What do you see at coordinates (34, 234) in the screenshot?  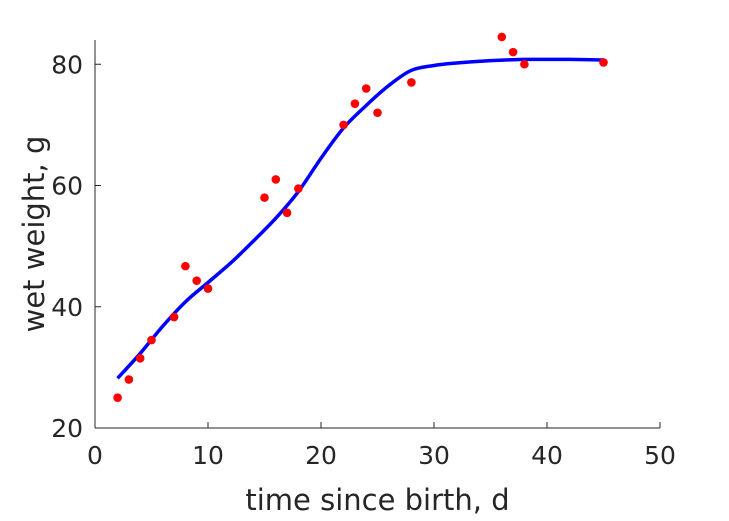 I see `y-axis-title: wet weight, g` at bounding box center [34, 234].